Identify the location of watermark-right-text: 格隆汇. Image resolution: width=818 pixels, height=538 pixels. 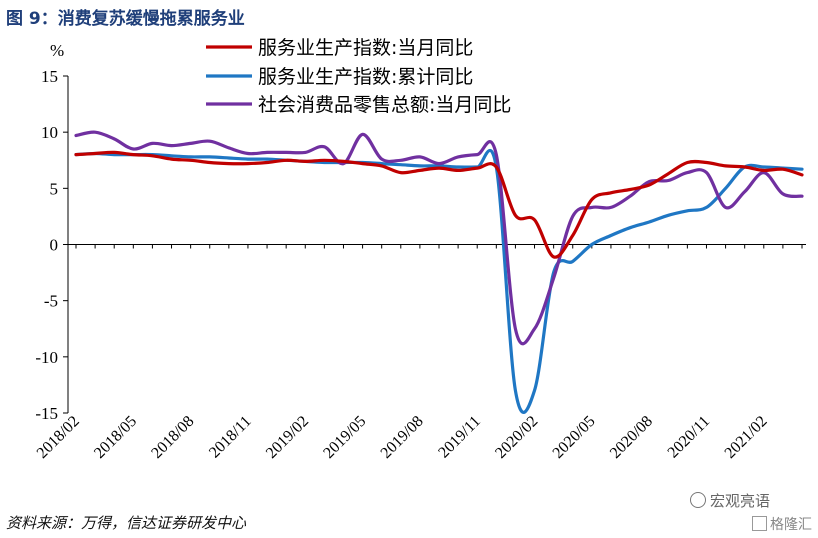
(791, 525).